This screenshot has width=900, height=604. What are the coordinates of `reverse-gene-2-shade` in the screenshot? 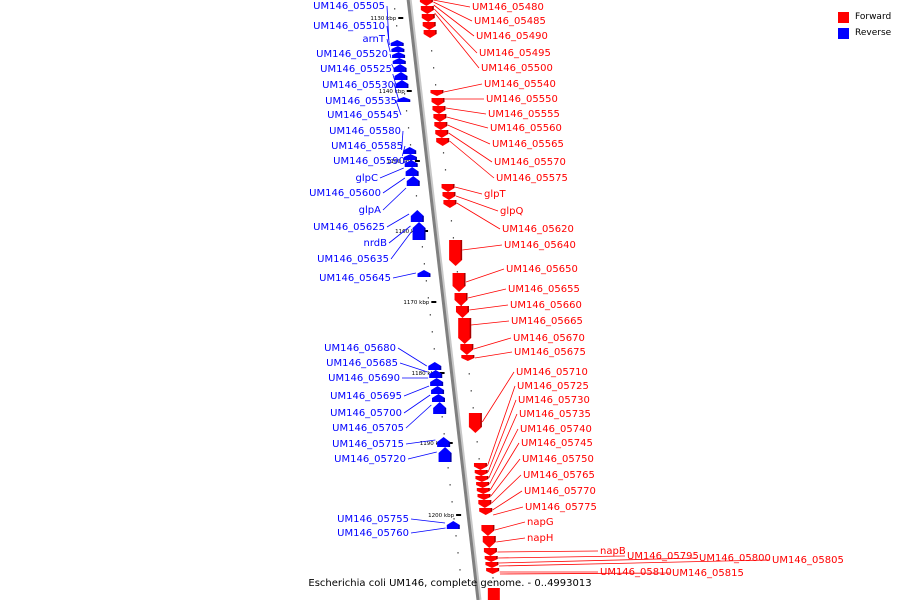 It's located at (404, 56).